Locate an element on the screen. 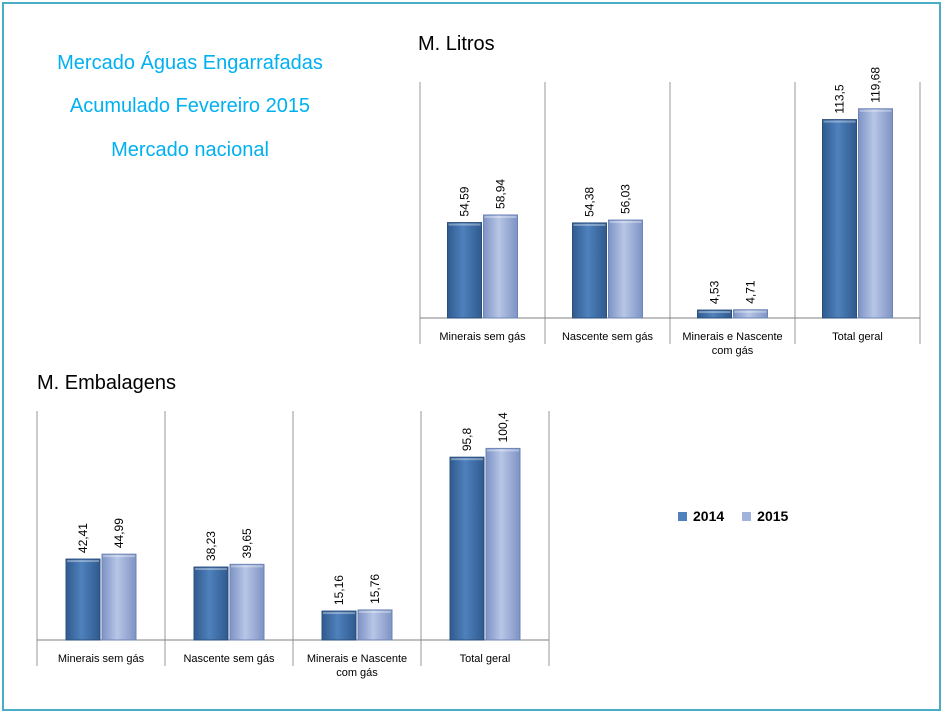 Image resolution: width=947 pixels, height=717 pixels. data-label-litros-2015-0: 58,94 is located at coordinates (501, 194).